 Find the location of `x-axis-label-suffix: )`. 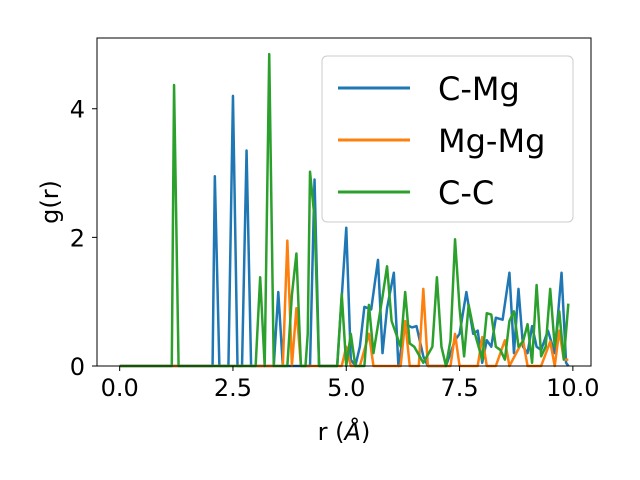

x-axis-label-suffix: ) is located at coordinates (365, 432).